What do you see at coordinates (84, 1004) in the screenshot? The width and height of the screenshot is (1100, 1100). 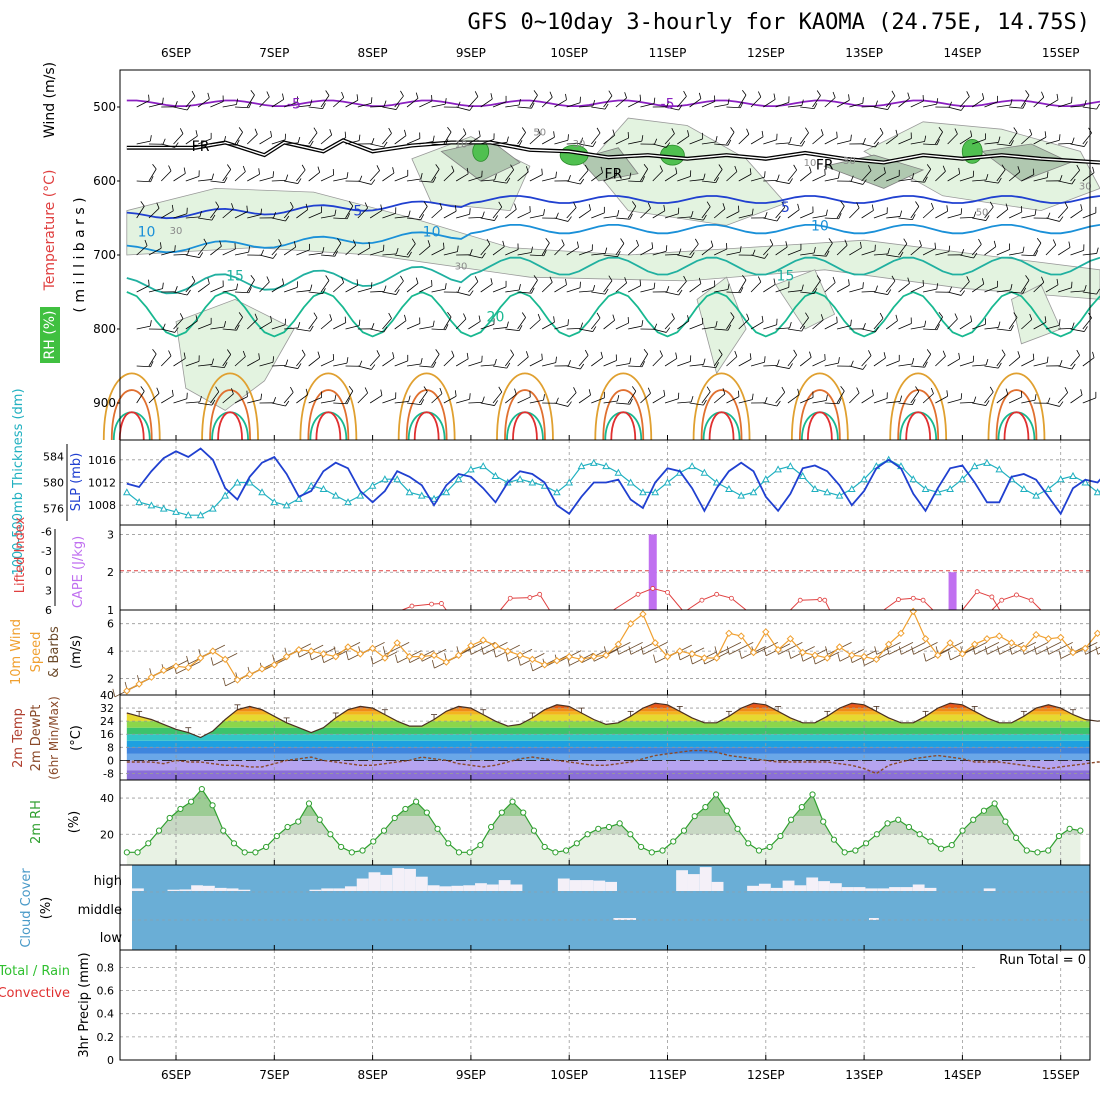 I see `precip-unit-label: 3hr Precip (mm)` at bounding box center [84, 1004].